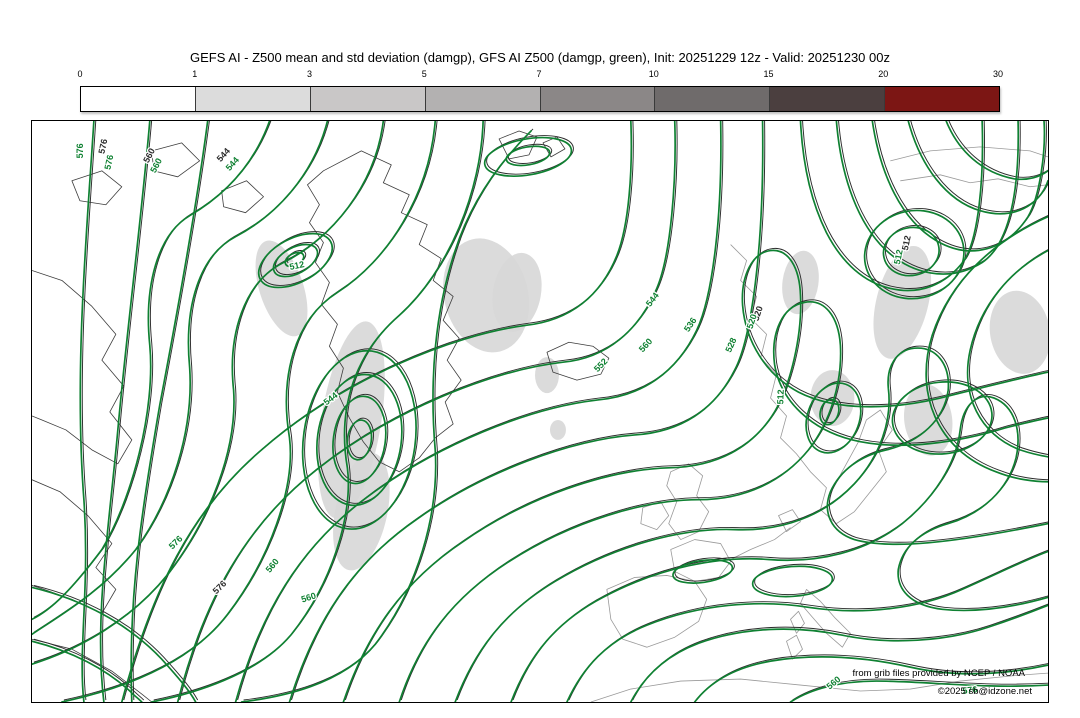  Describe the element at coordinates (998, 74) in the screenshot. I see `colorbar-tick: 30` at that location.